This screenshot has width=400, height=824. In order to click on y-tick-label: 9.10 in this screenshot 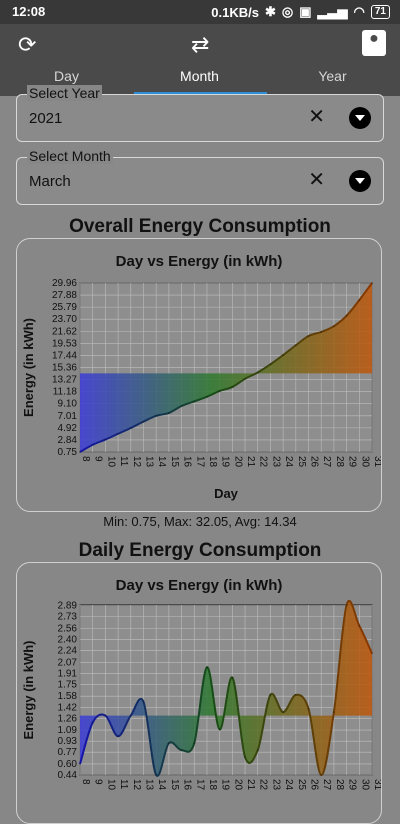, I will do `click(68, 404)`.